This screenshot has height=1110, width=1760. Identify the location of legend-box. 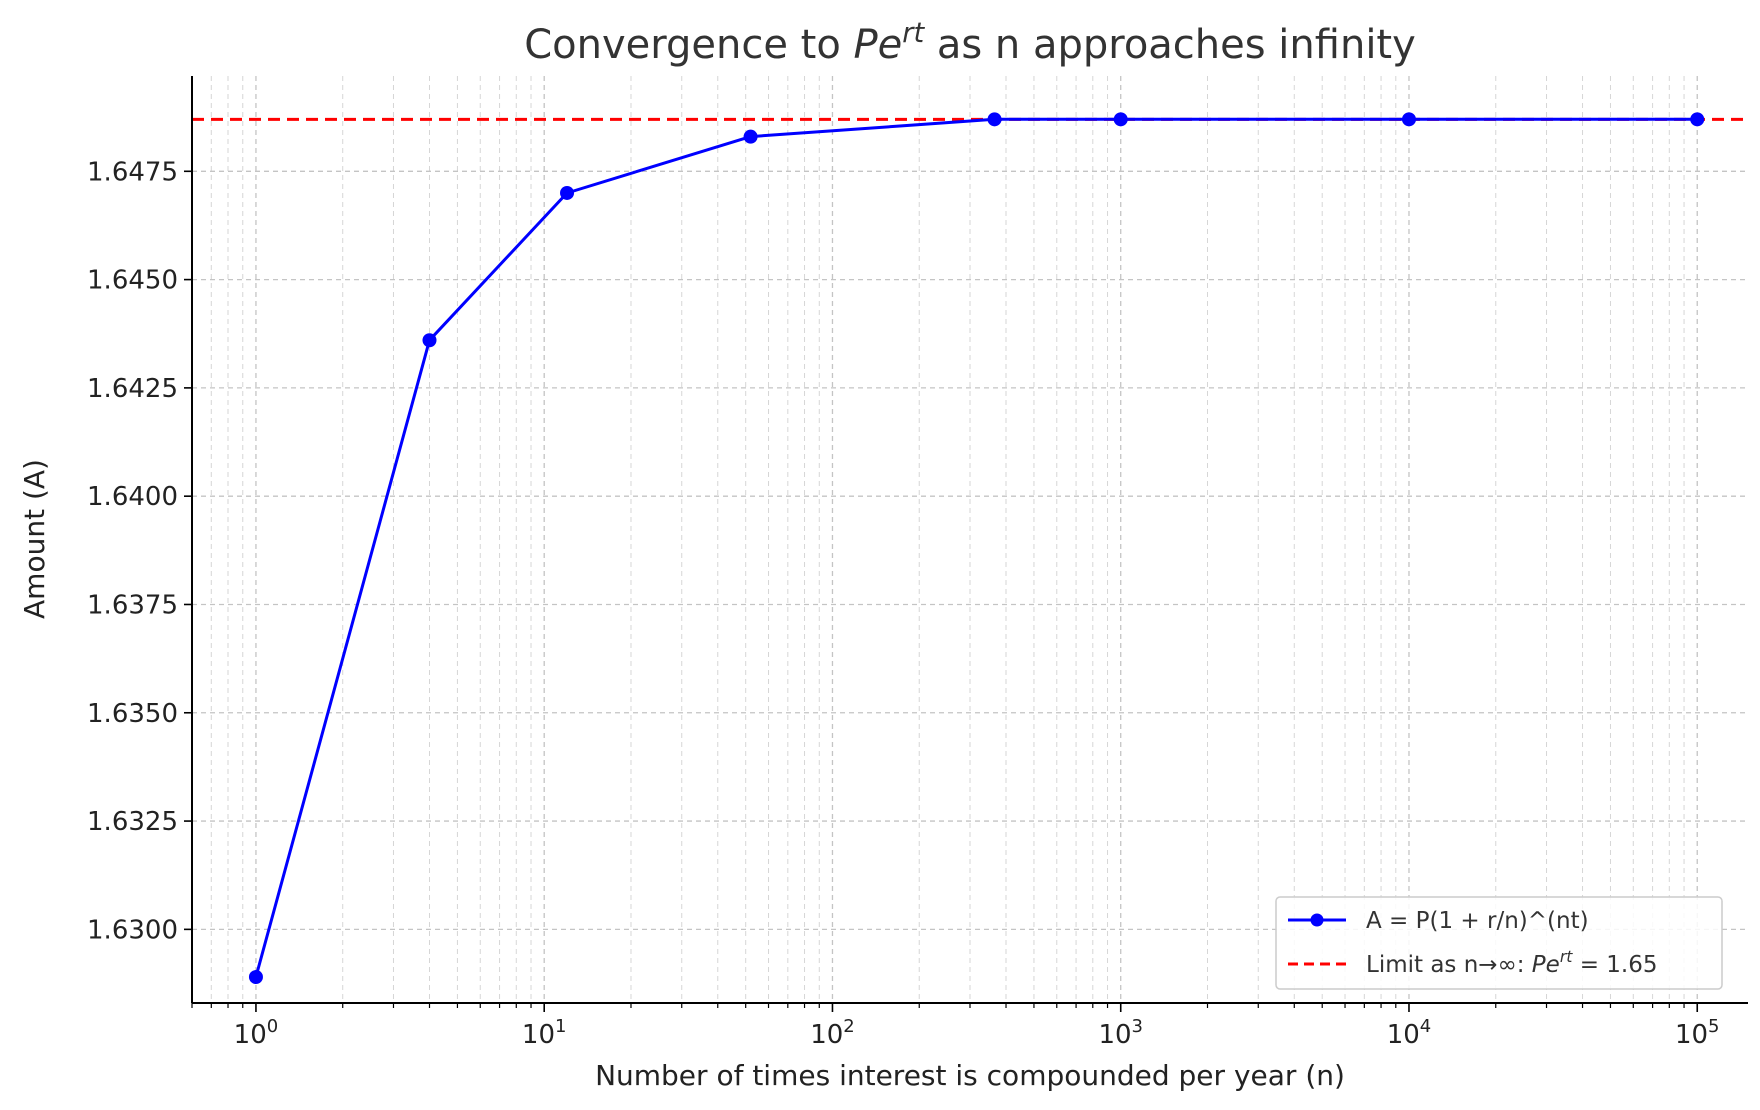
(1499, 943).